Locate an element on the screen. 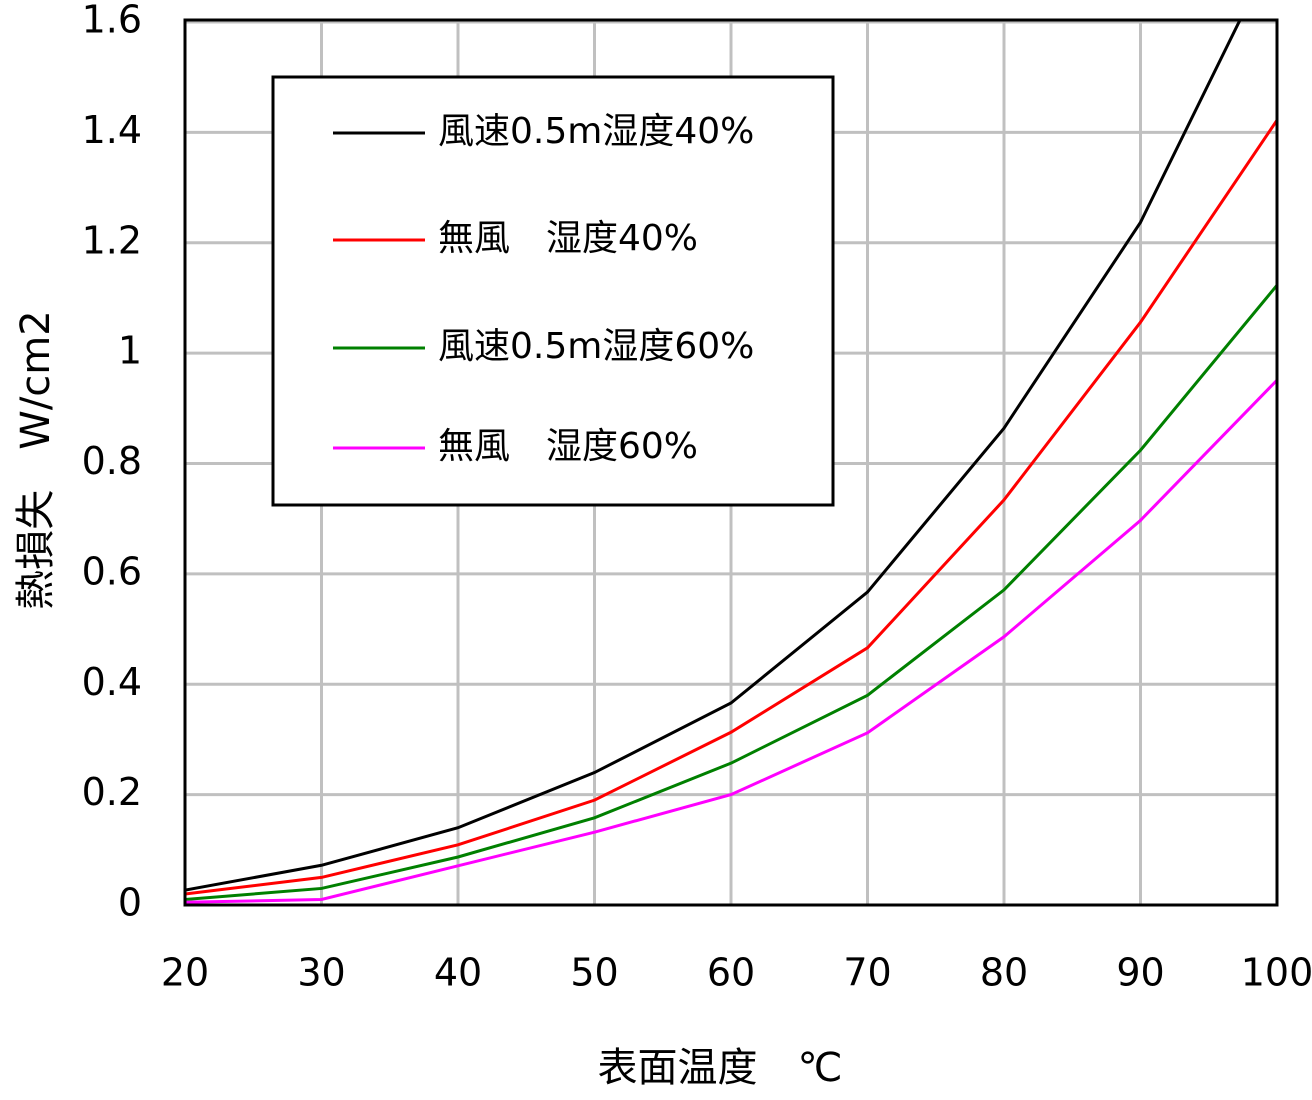  x-axis-label: 表面温度 ℃ is located at coordinates (720, 1068).